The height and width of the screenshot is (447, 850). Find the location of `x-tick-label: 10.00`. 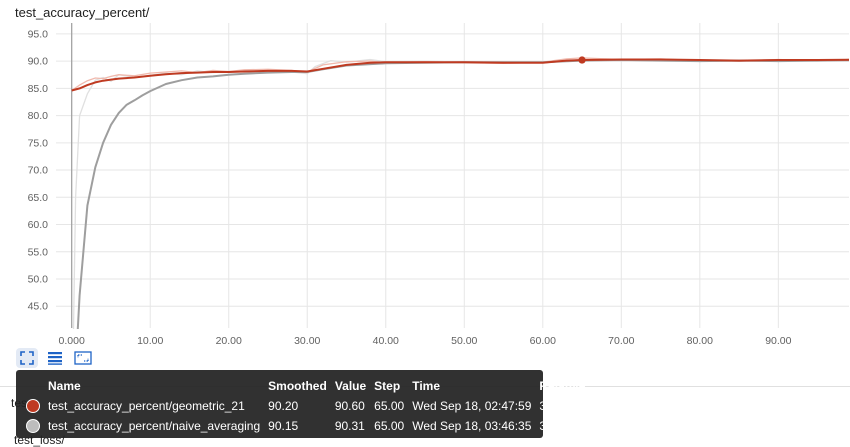

x-tick-label: 10.00 is located at coordinates (150, 340).